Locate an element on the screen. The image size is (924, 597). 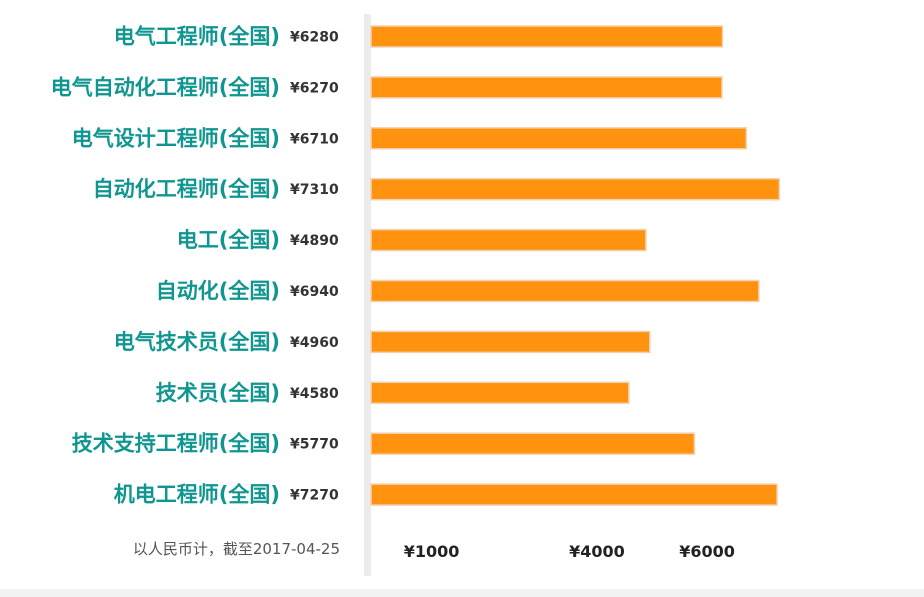
value-label: ¥6270 is located at coordinates (314, 88).